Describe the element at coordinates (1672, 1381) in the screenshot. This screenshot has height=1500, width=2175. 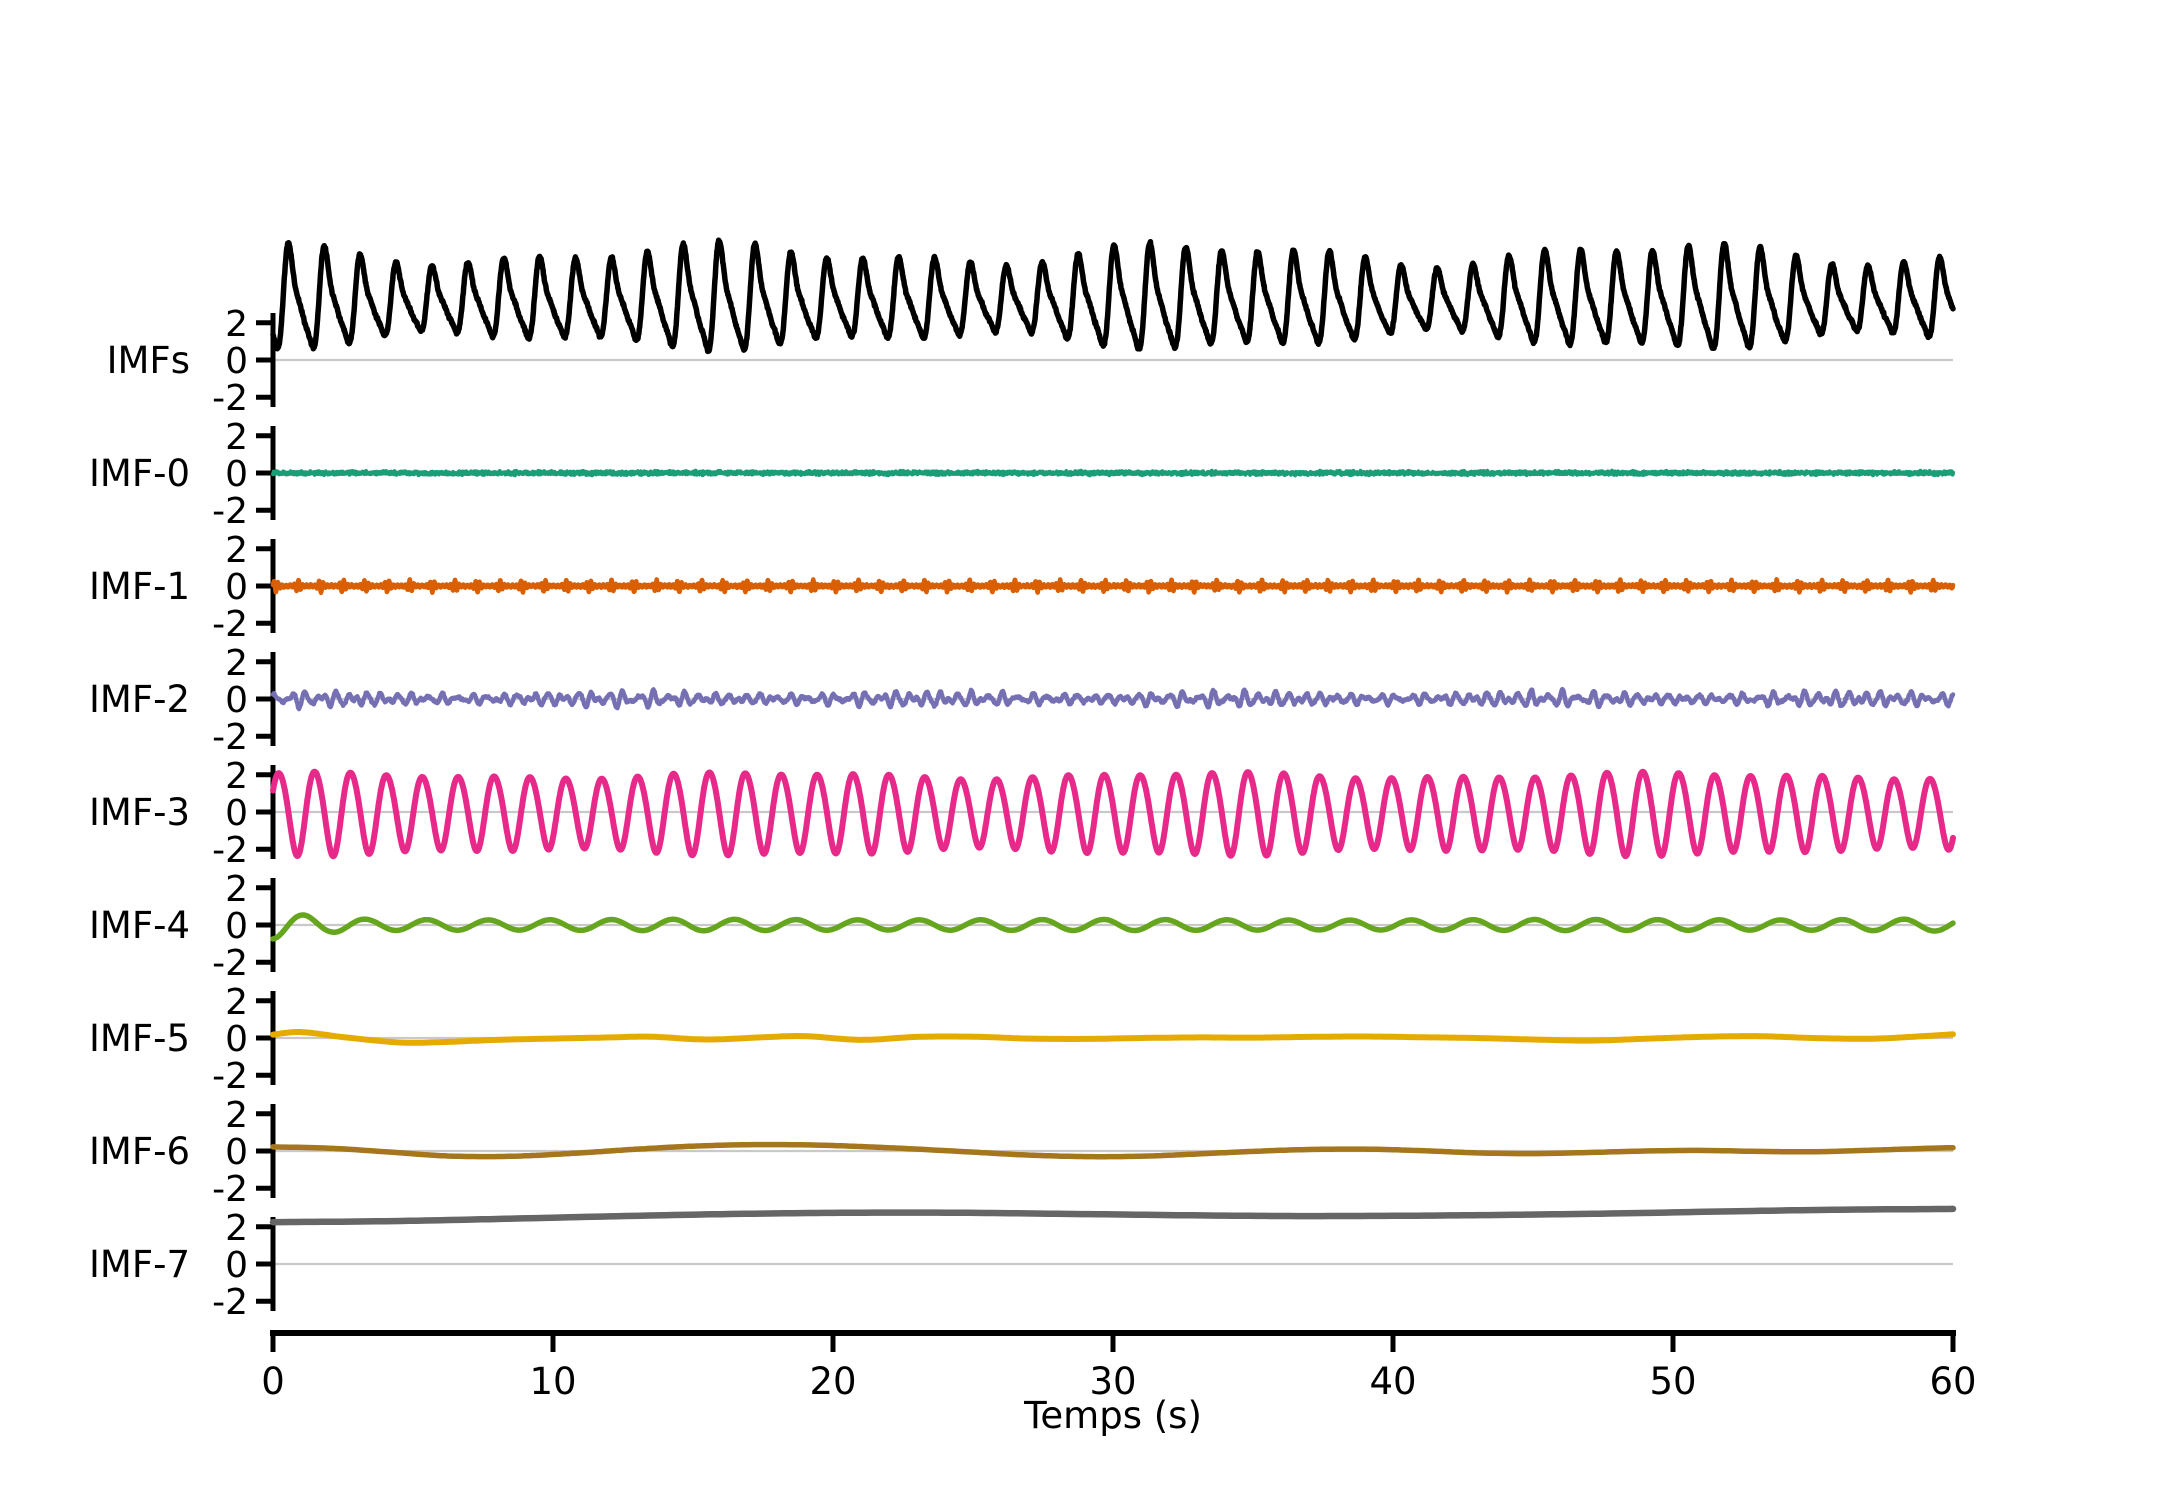
I see `x-tick-label: 50` at that location.